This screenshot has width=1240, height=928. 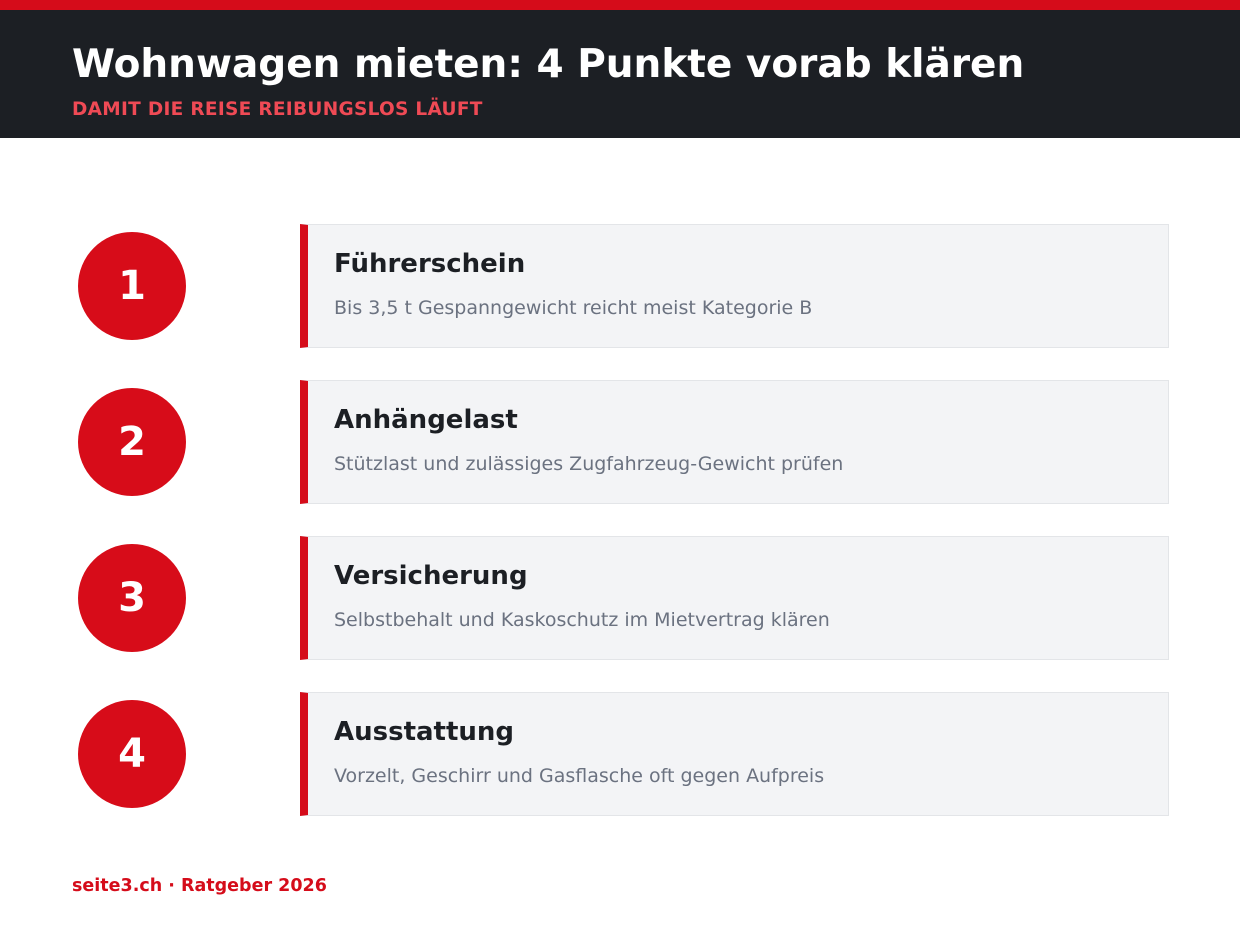 I want to click on step-number: 3, so click(x=132, y=598).